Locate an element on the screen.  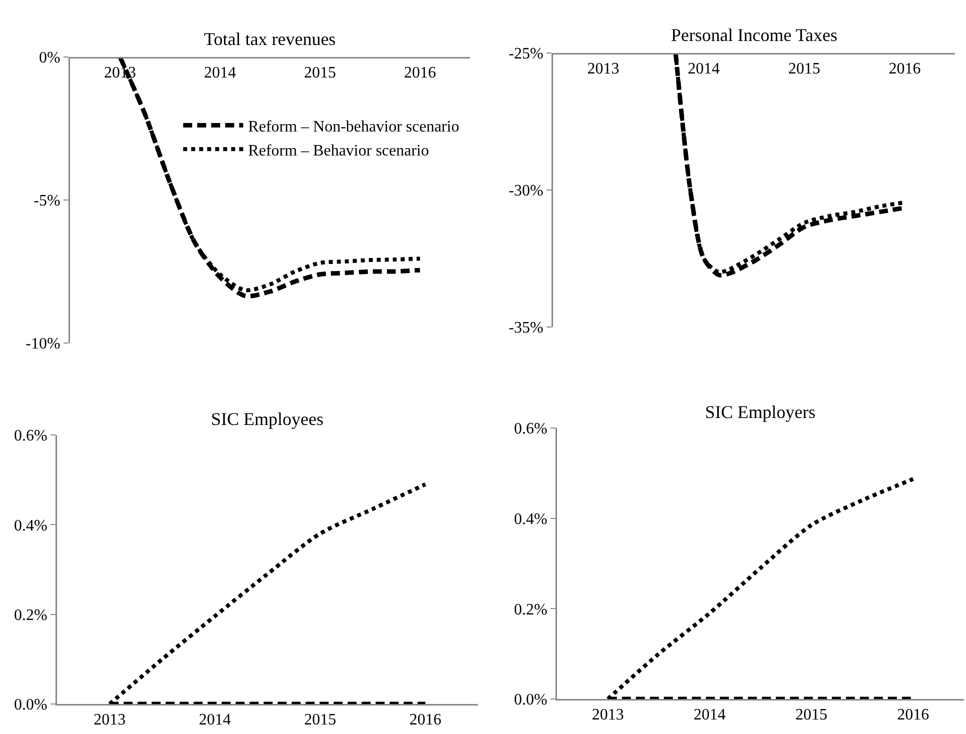
chart-title: Total tax revenues is located at coordinates (270, 39).